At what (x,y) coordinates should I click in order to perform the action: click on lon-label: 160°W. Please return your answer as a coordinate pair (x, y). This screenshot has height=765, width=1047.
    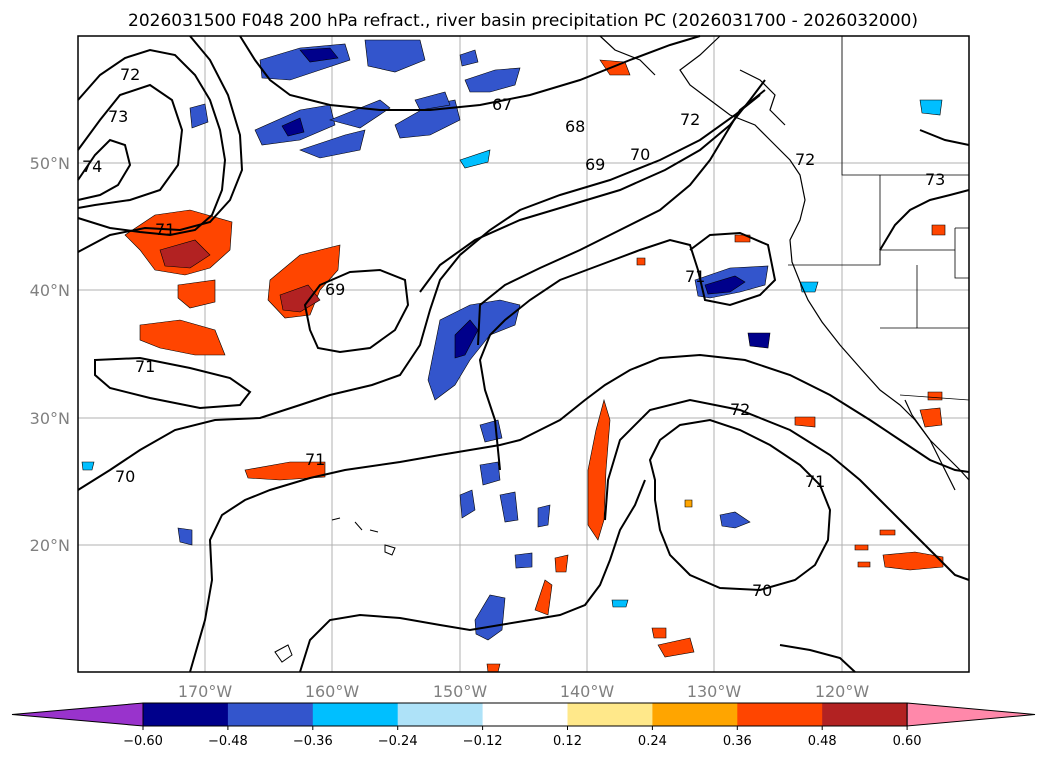
    Looking at the image, I should click on (332, 691).